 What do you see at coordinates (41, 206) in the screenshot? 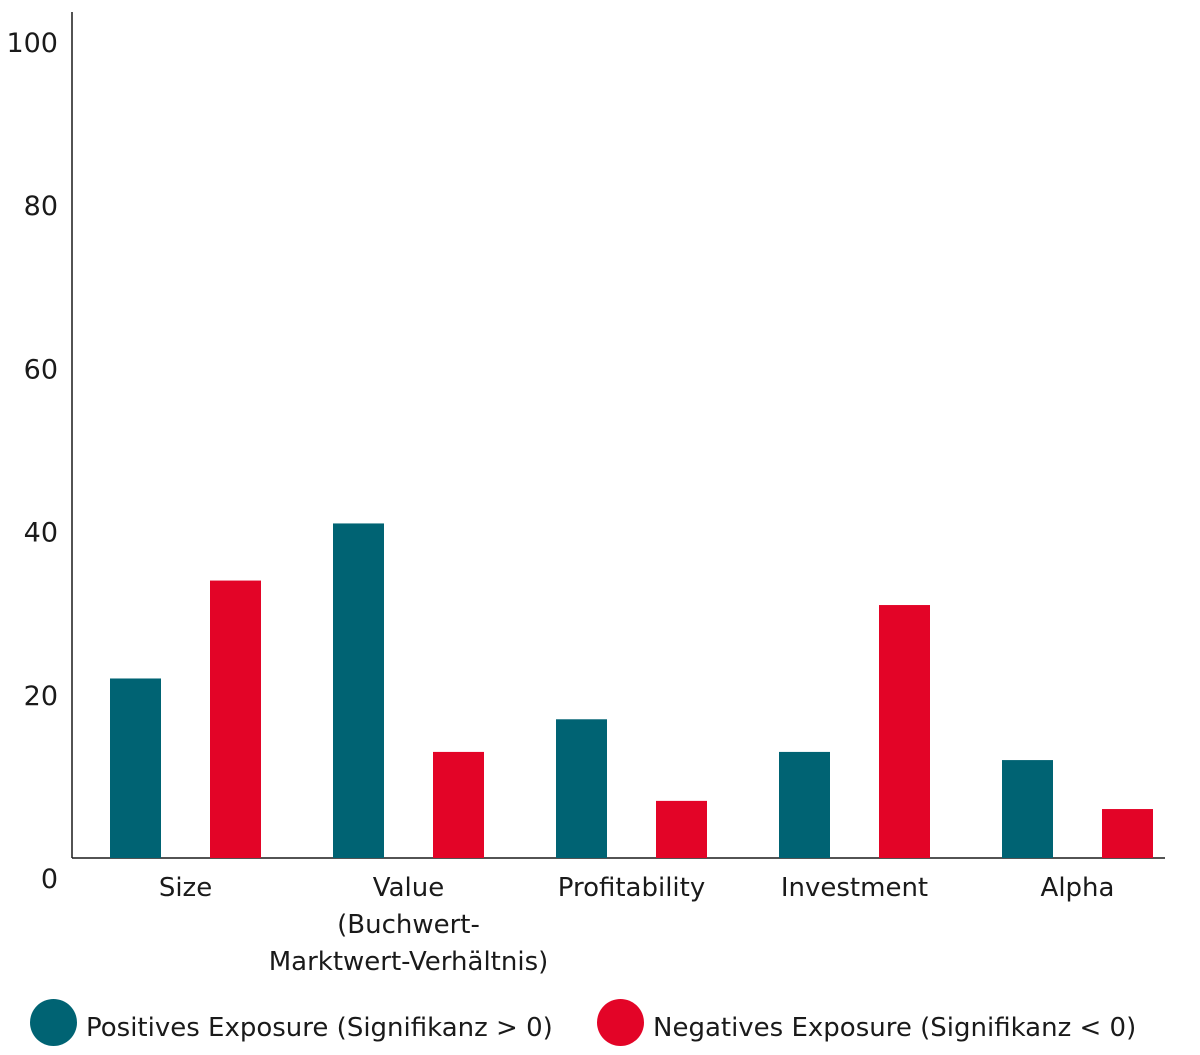
I see `y-tick-label: 80` at bounding box center [41, 206].